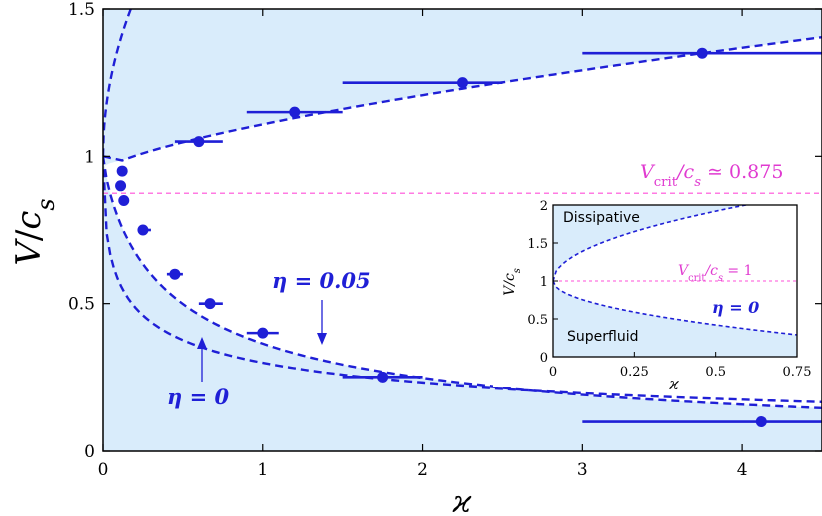 The height and width of the screenshot is (516, 822). What do you see at coordinates (553, 372) in the screenshot?
I see `inset-x-tick-label-0: 0` at bounding box center [553, 372].